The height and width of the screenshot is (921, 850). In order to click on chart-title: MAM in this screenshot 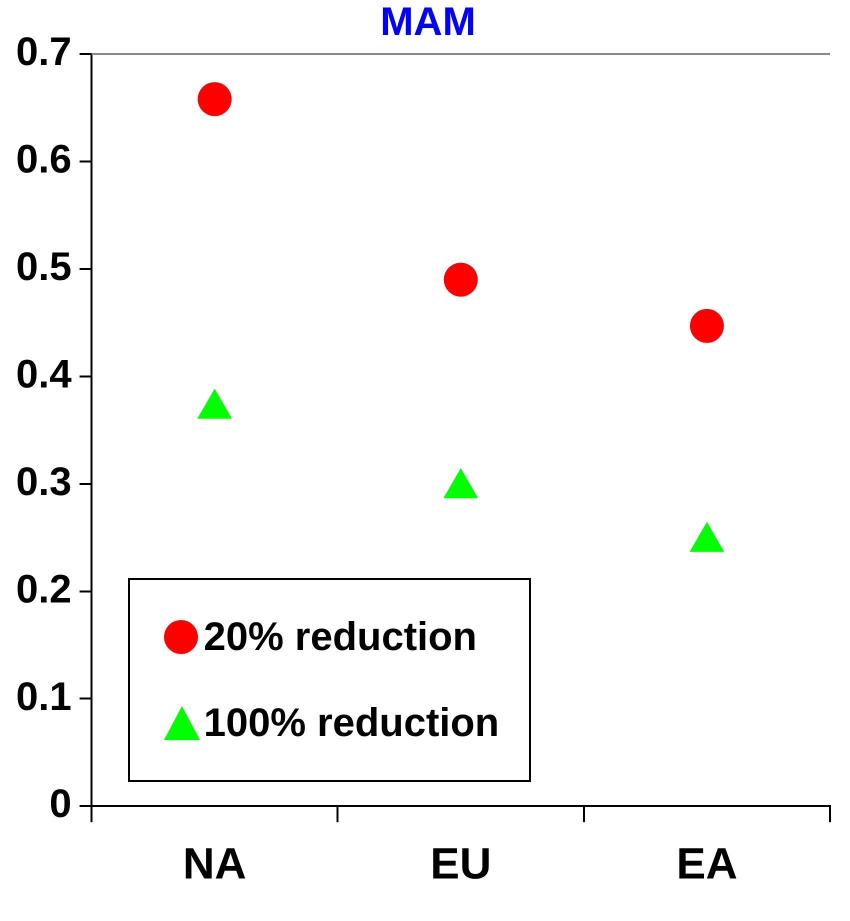, I will do `click(428, 22)`.